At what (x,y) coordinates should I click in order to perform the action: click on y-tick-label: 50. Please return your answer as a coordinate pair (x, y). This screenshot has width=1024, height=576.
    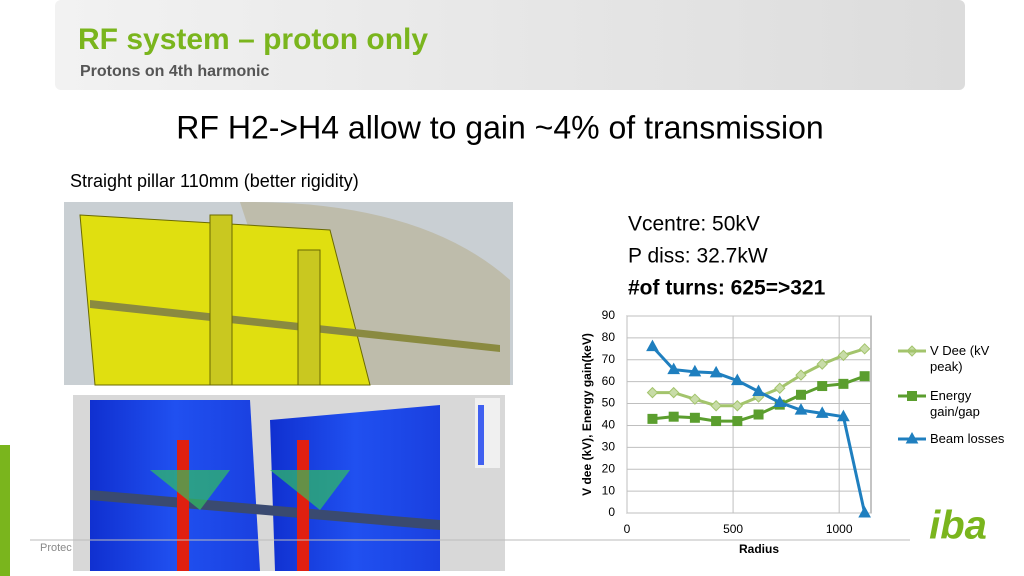
    Looking at the image, I should click on (609, 403).